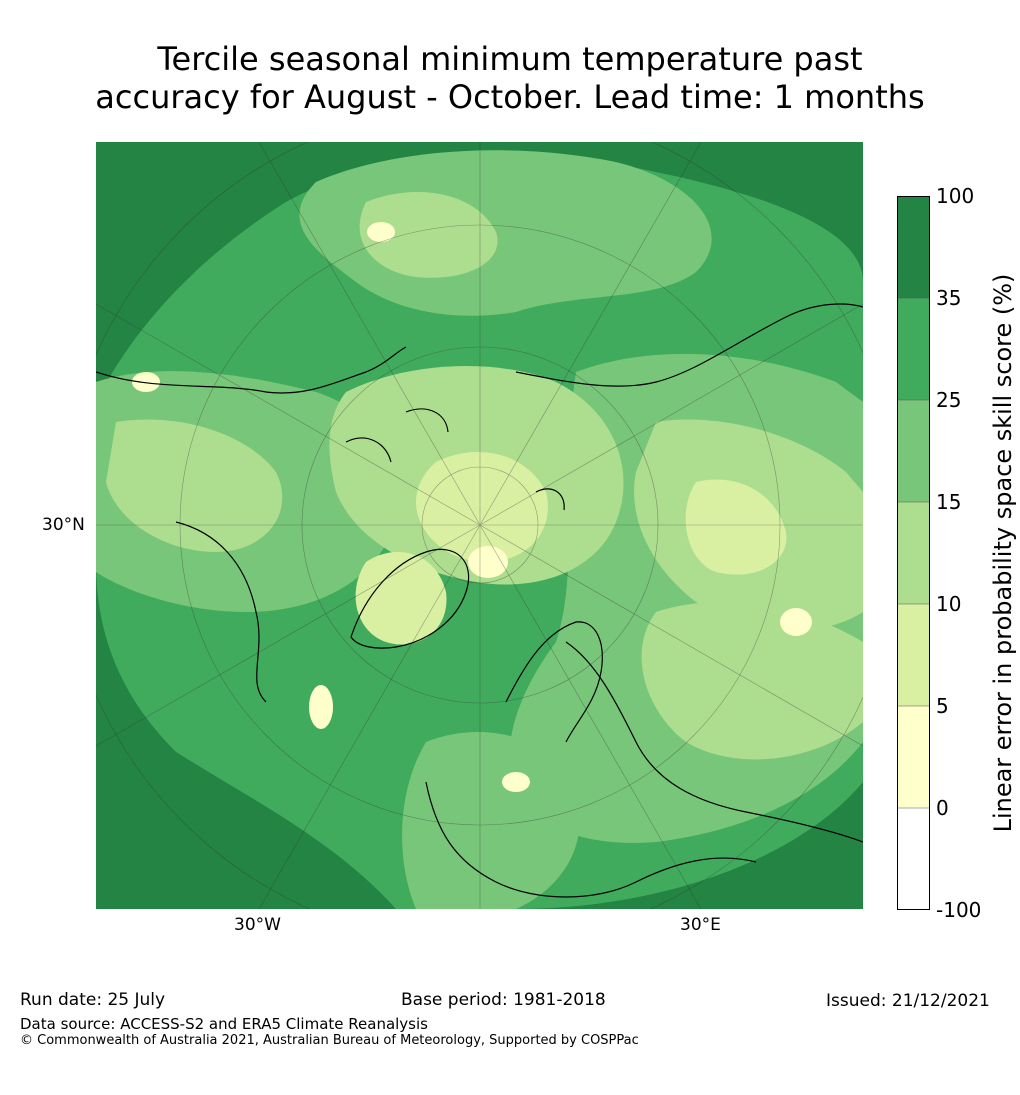  Describe the element at coordinates (428, 235) in the screenshot. I see `skill-region-10-15-atlantic` at that location.